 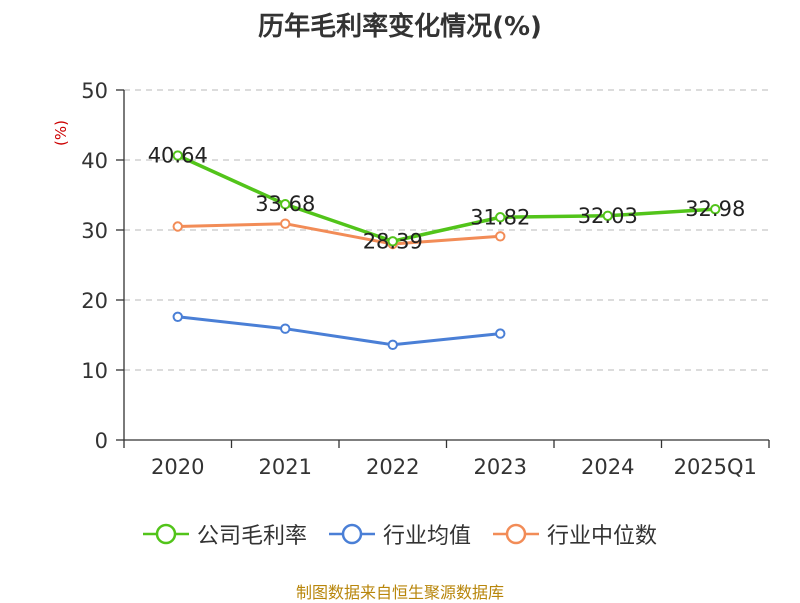 I want to click on legend-label: 行业中位数, so click(x=602, y=536).